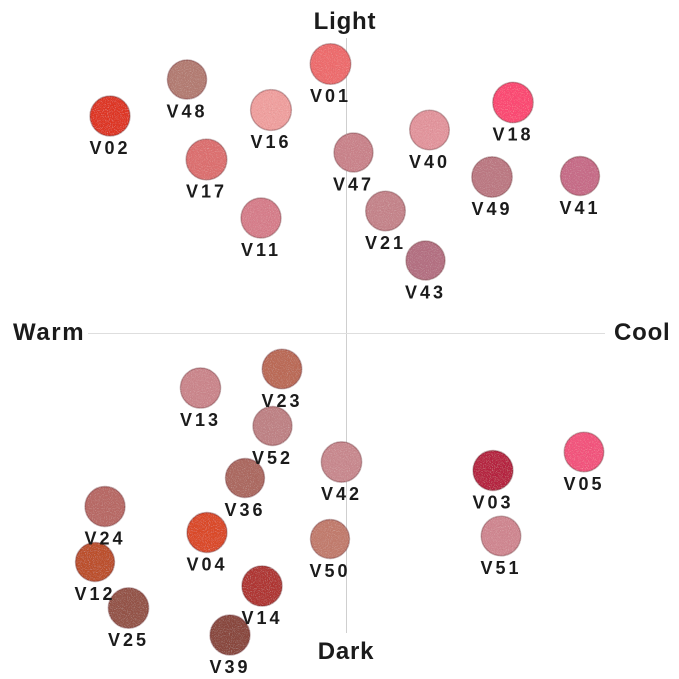 The image size is (679, 679). What do you see at coordinates (429, 162) in the screenshot?
I see `svg-text: V40` at bounding box center [429, 162].